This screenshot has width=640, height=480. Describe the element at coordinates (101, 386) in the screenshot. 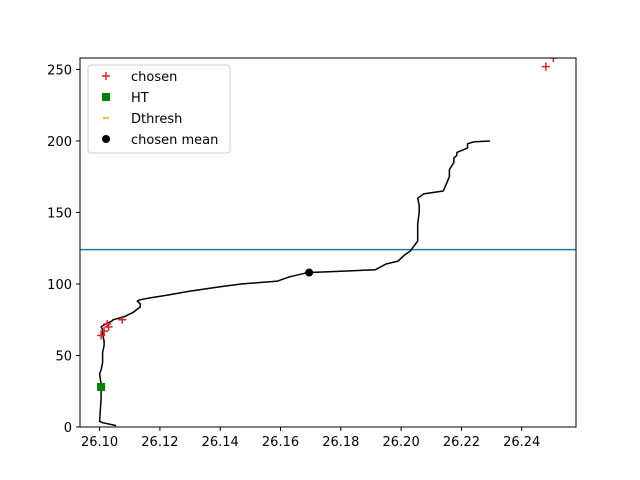

I see `ht-marker` at that location.